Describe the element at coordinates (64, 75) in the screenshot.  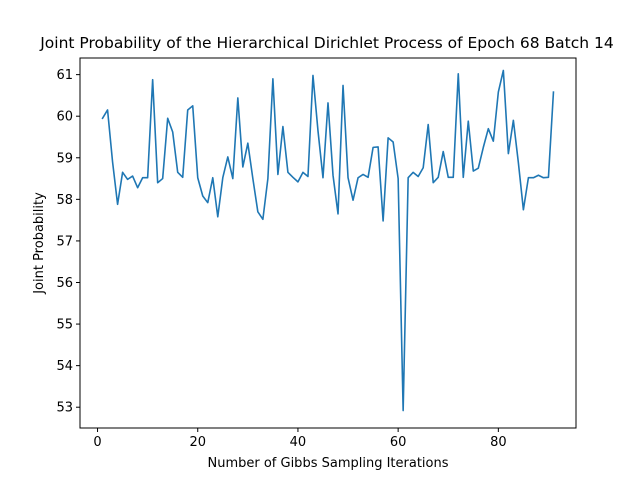
I see `y-tick-label: 61` at that location.